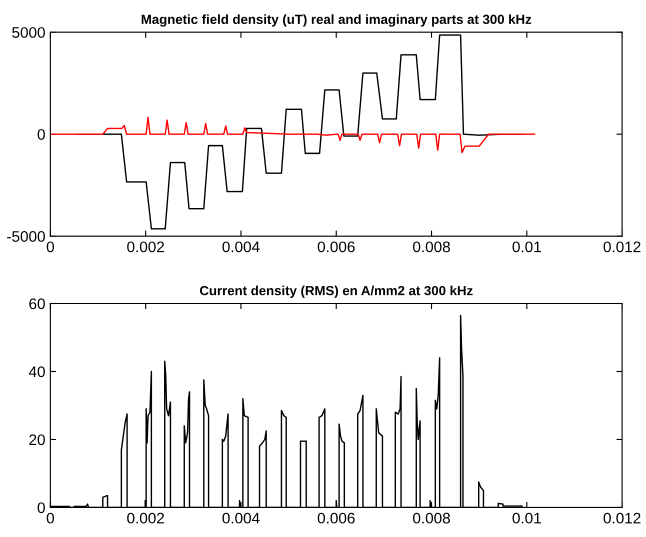 The image size is (646, 537). I want to click on y-tick-label: 60, so click(37, 304).